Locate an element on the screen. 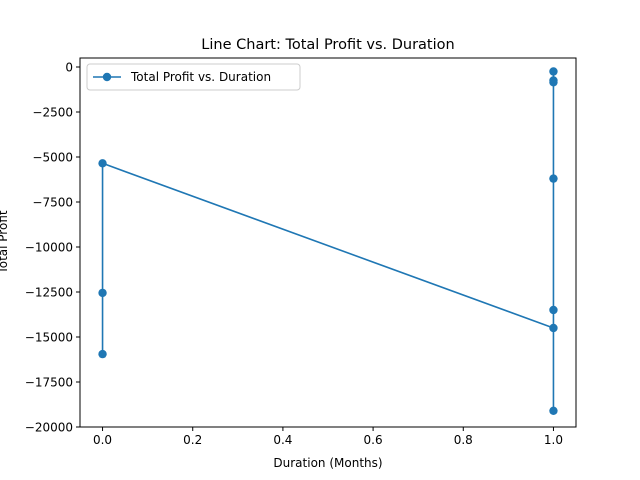  legend-box is located at coordinates (193, 77).